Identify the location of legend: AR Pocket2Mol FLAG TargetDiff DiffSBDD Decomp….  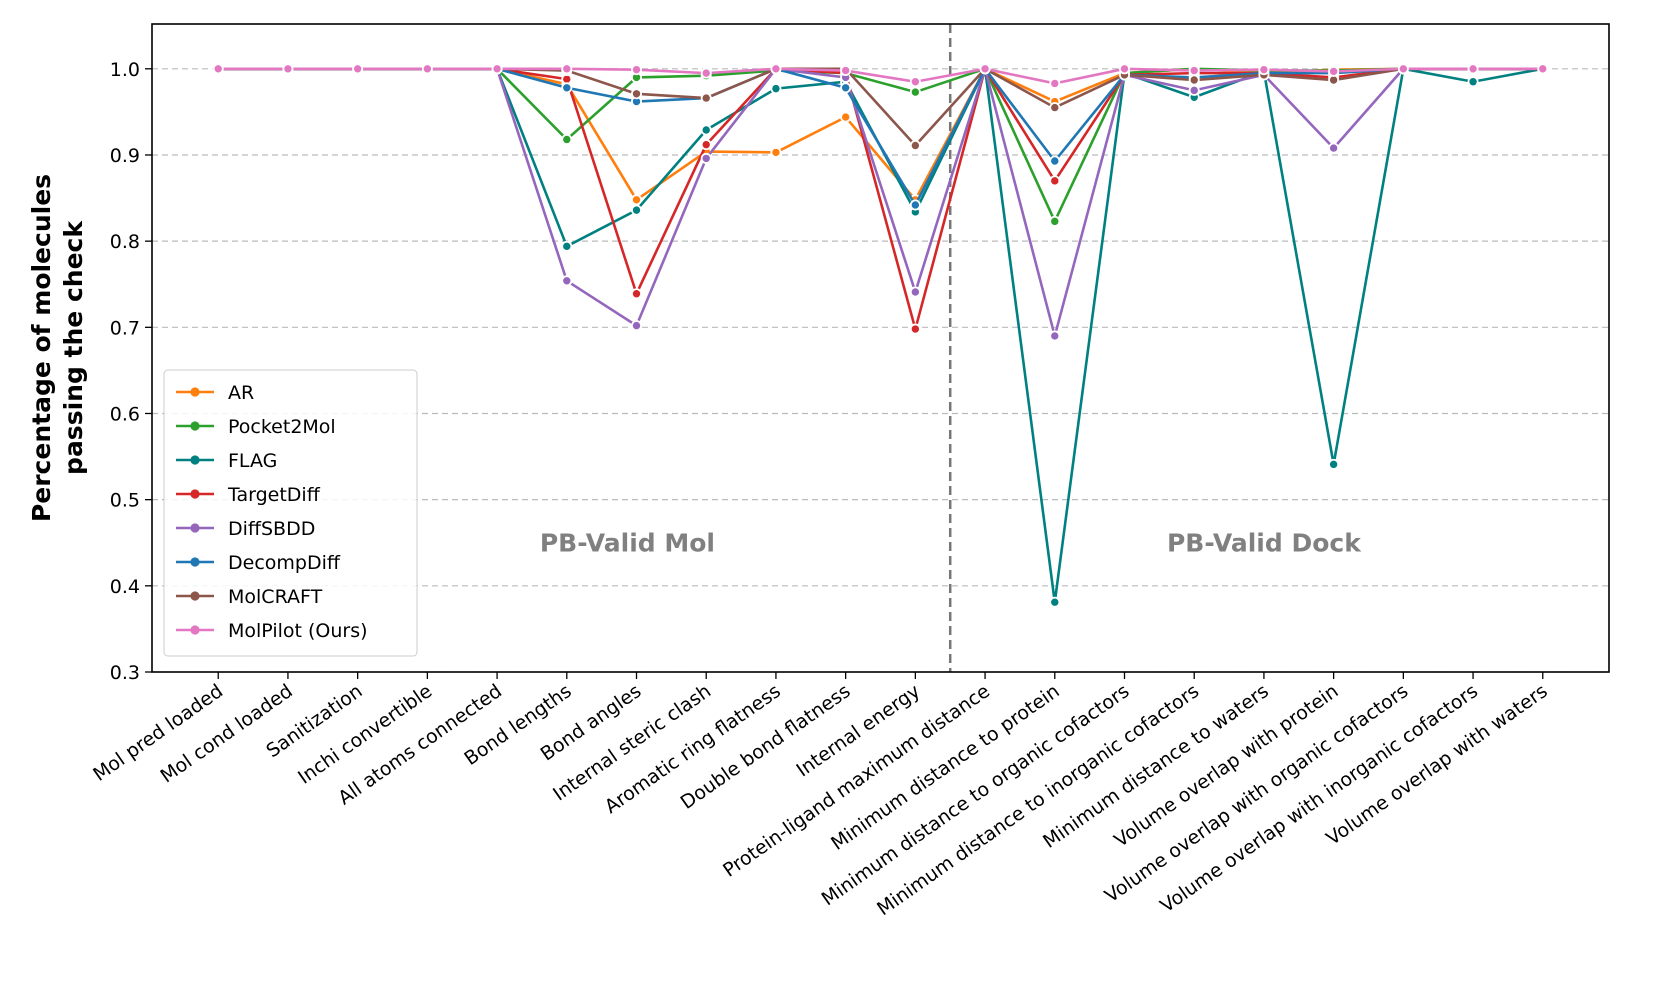
(290, 513).